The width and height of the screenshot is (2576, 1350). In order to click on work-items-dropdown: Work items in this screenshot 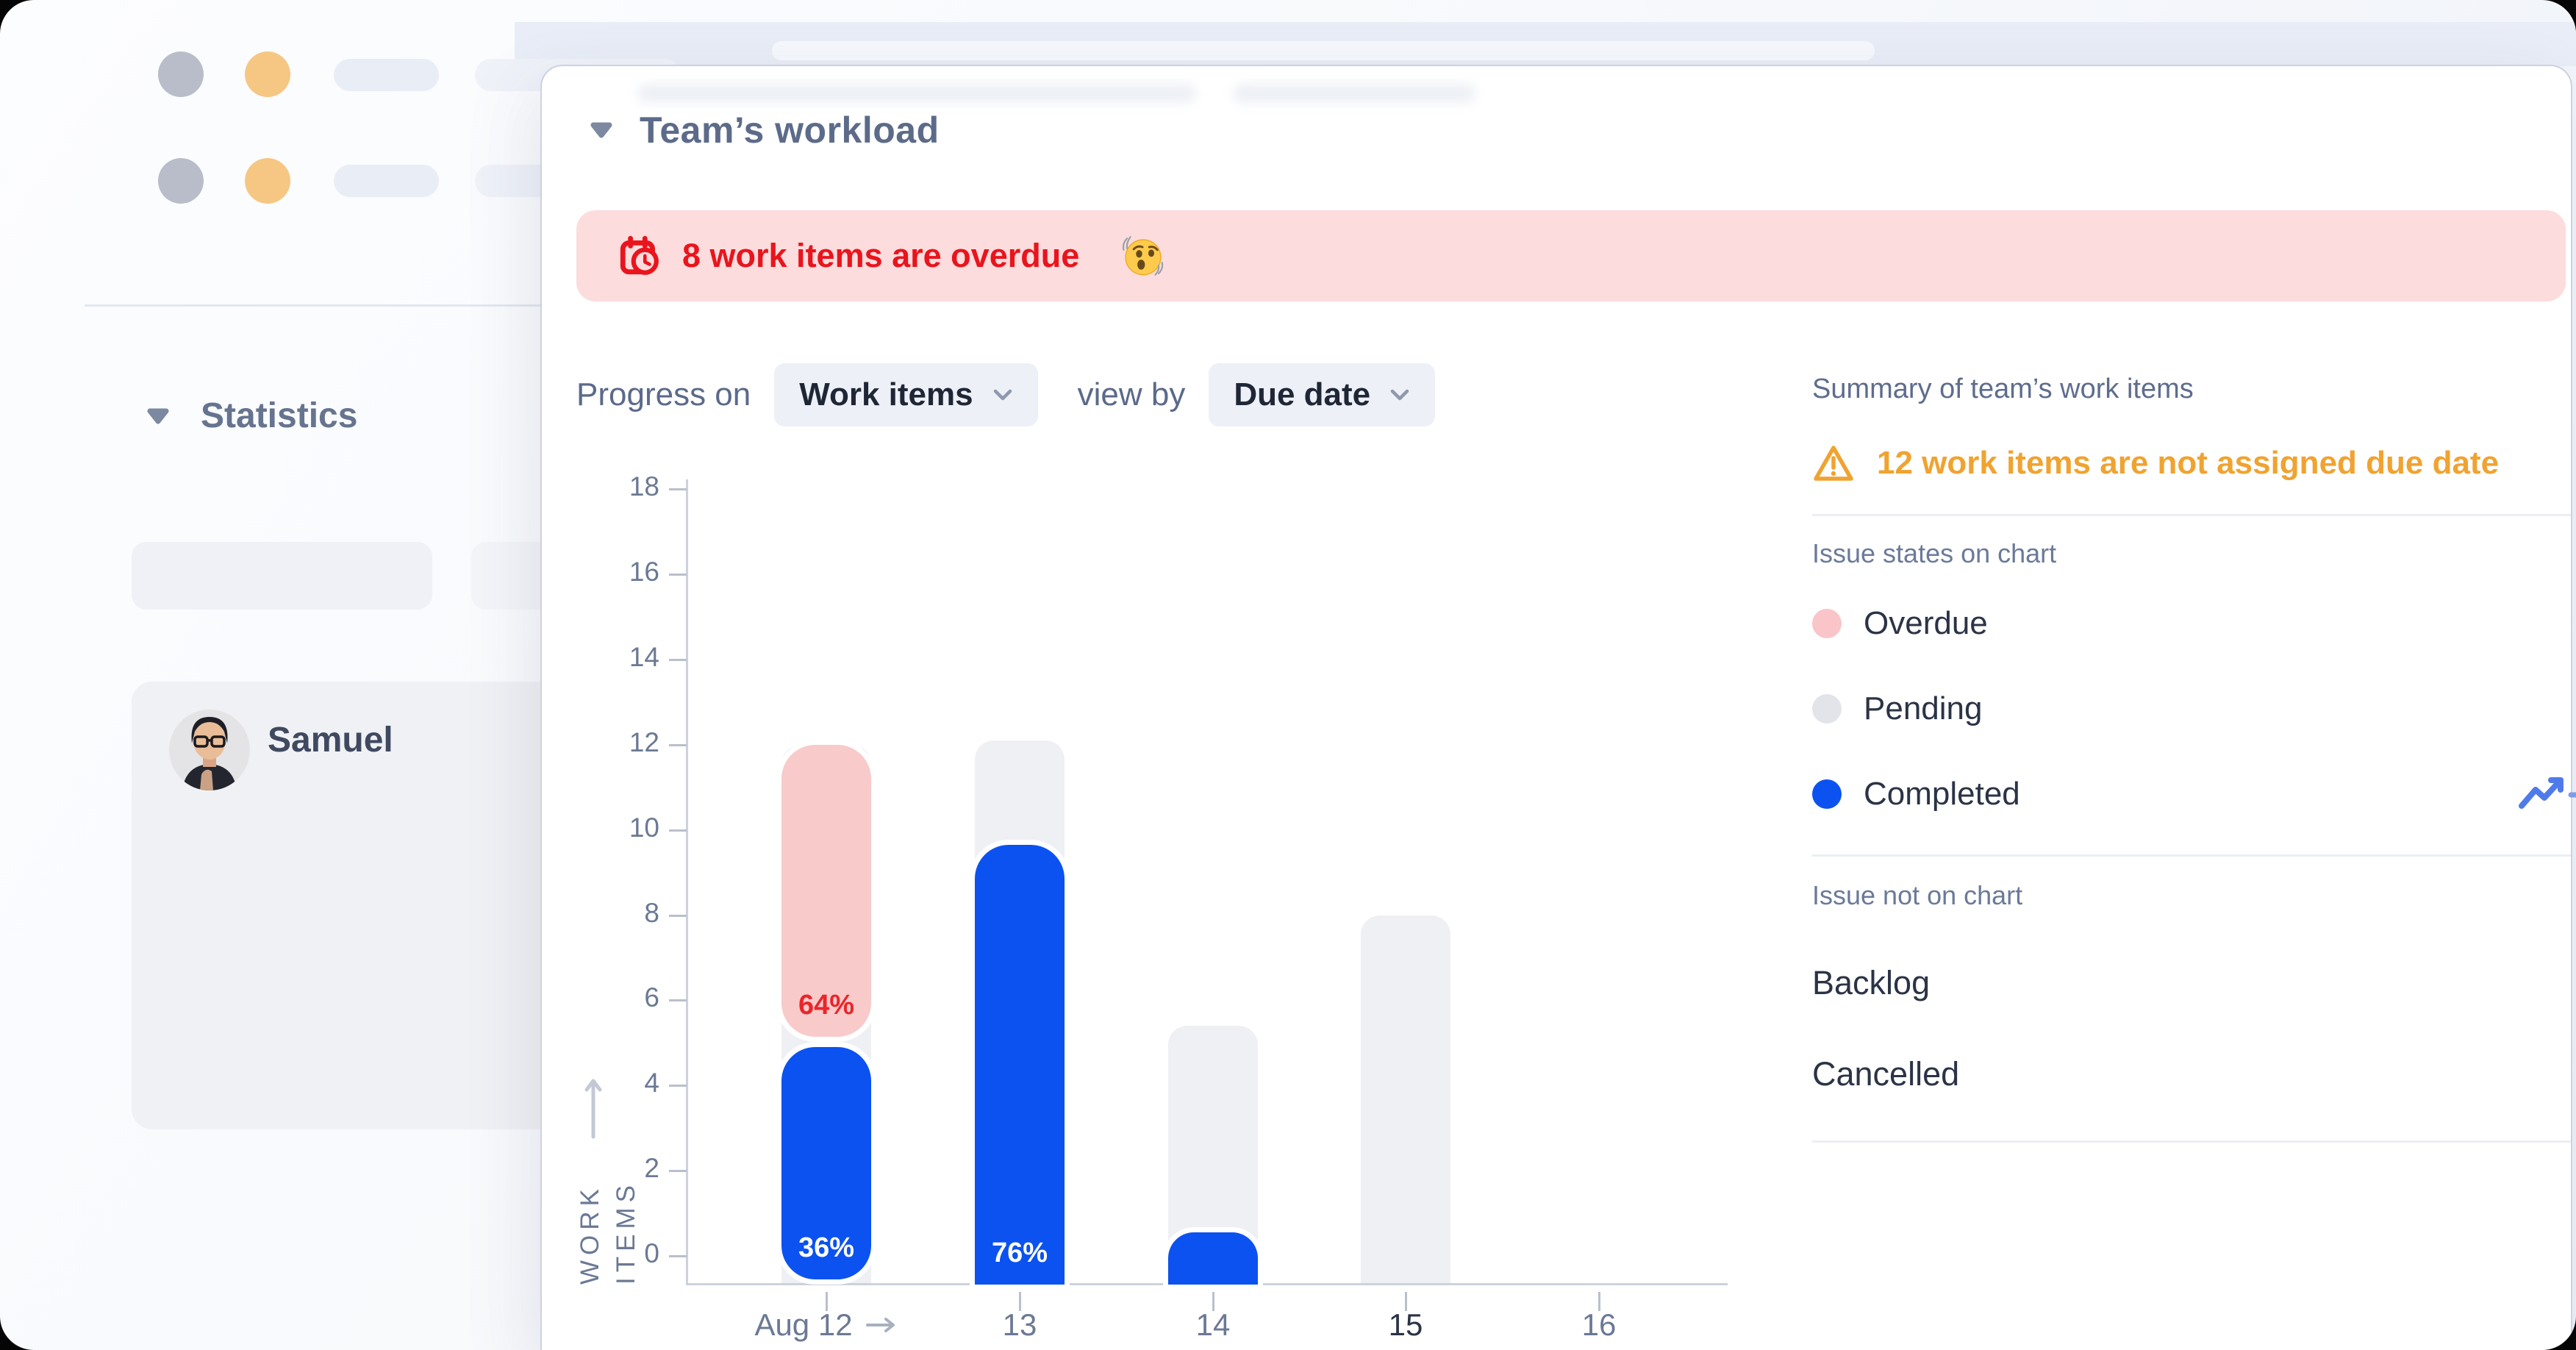, I will do `click(906, 394)`.